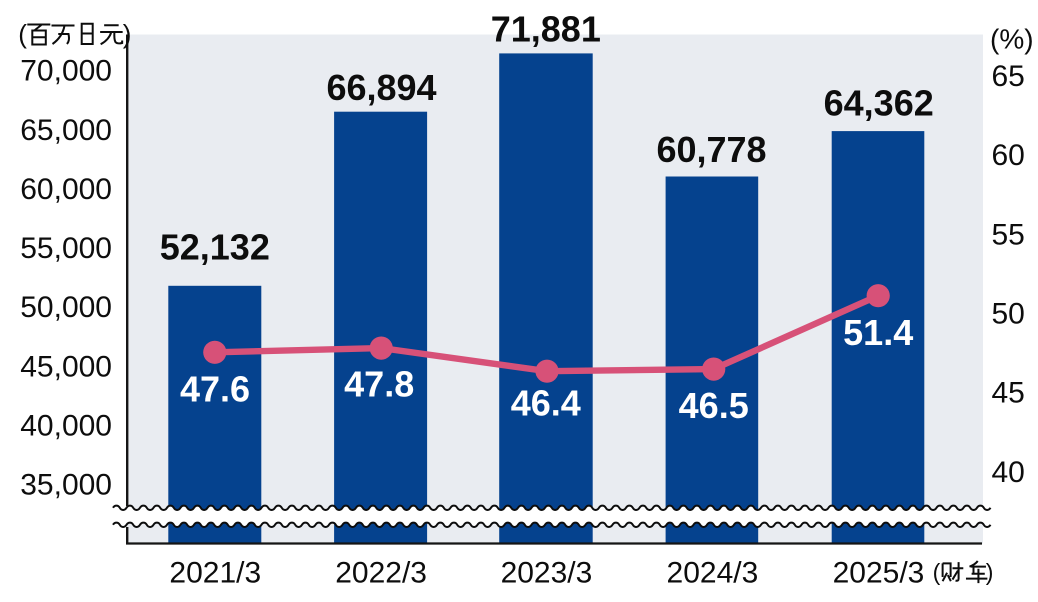 This screenshot has height=602, width=1038. I want to click on svg-text: 2021/3, so click(215, 573).